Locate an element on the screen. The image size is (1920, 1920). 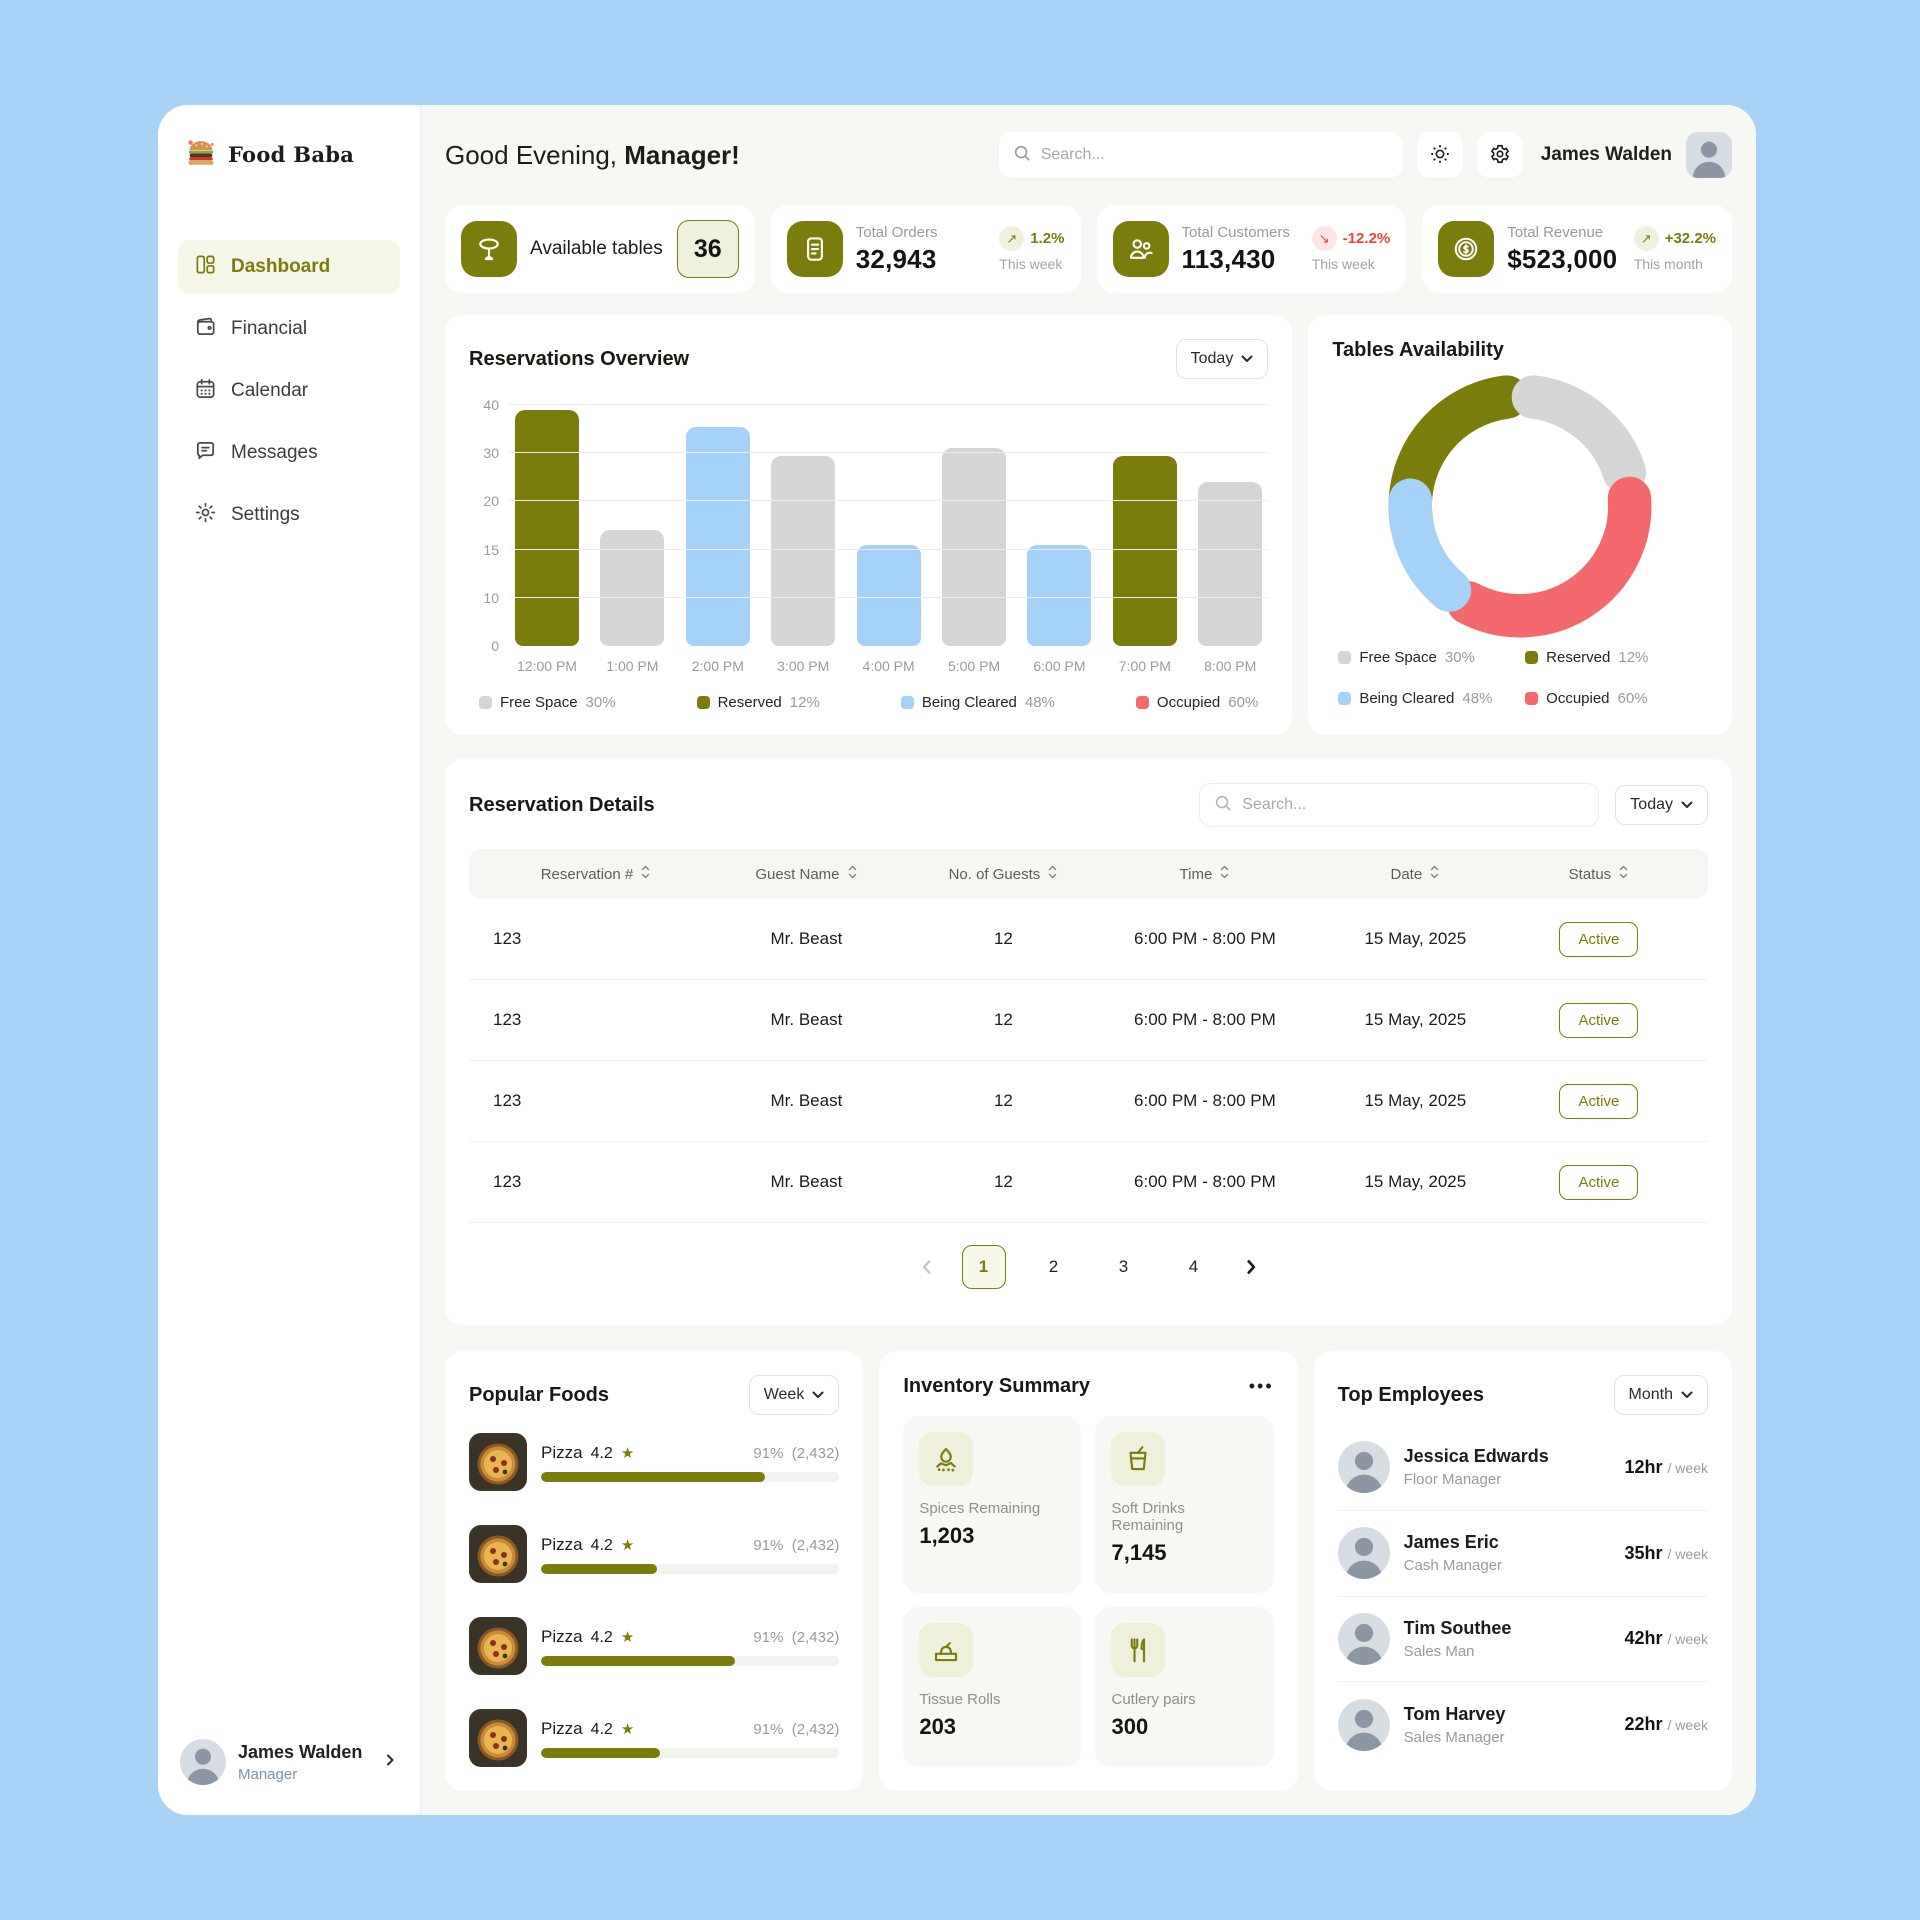
theme-toggle-button is located at coordinates (1439, 155).